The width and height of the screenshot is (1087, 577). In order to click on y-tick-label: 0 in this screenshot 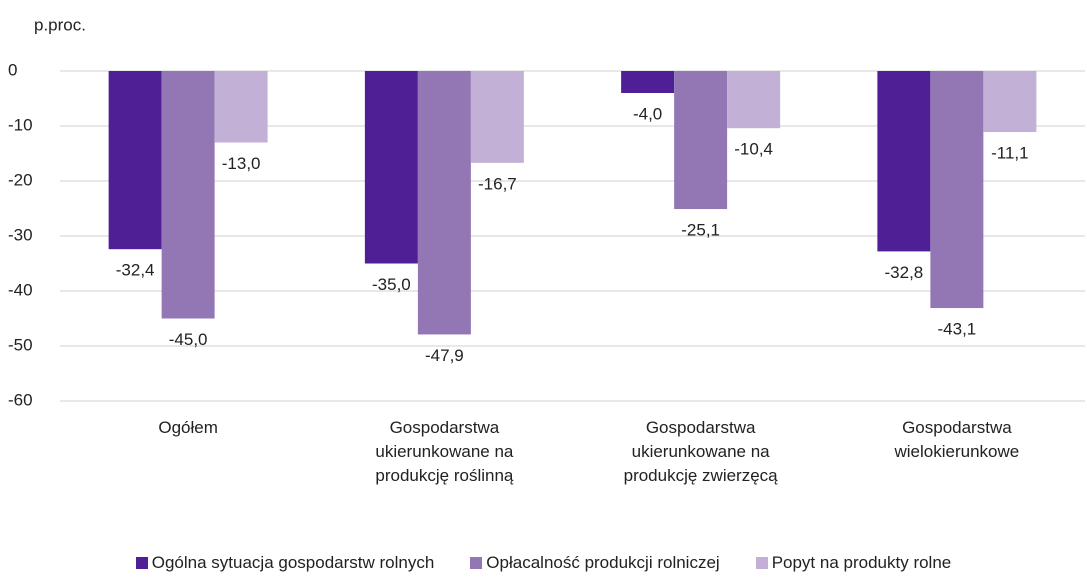, I will do `click(12, 69)`.